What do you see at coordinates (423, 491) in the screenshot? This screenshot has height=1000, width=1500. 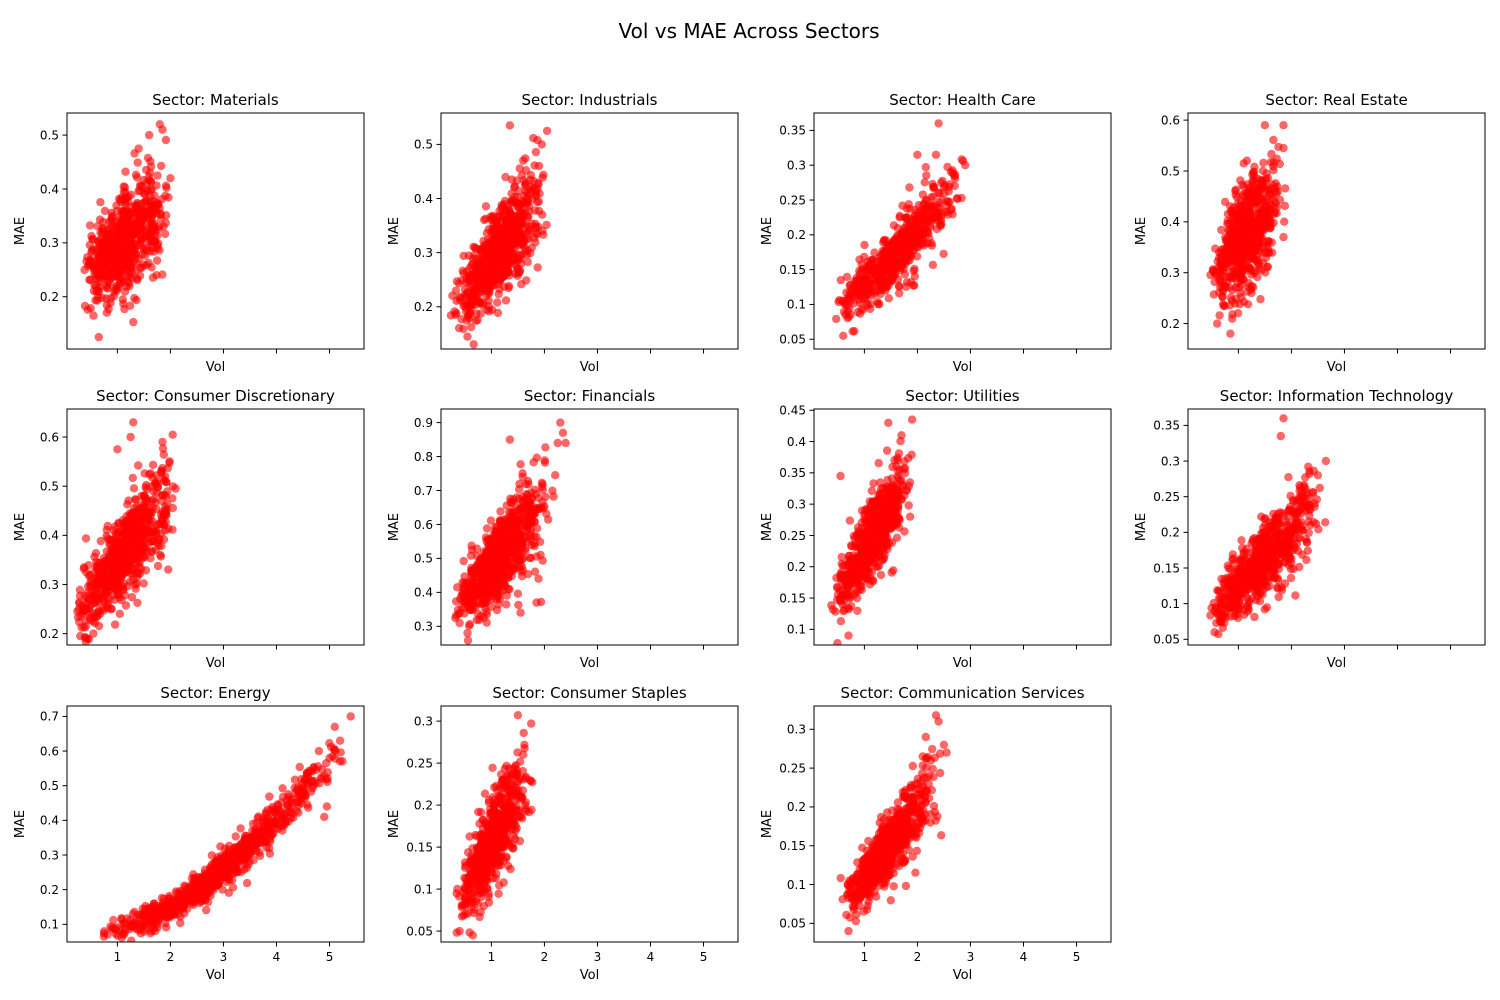 I see `y-tick-label: 0.7` at bounding box center [423, 491].